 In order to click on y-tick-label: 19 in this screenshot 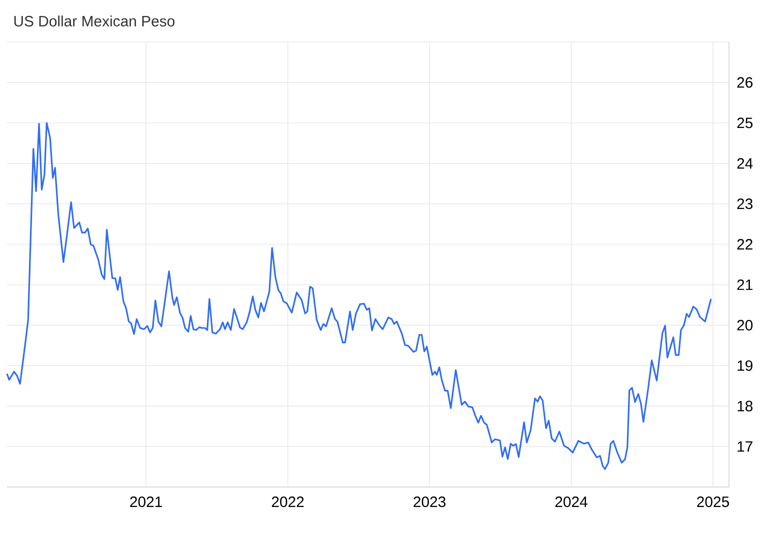, I will do `click(745, 365)`.